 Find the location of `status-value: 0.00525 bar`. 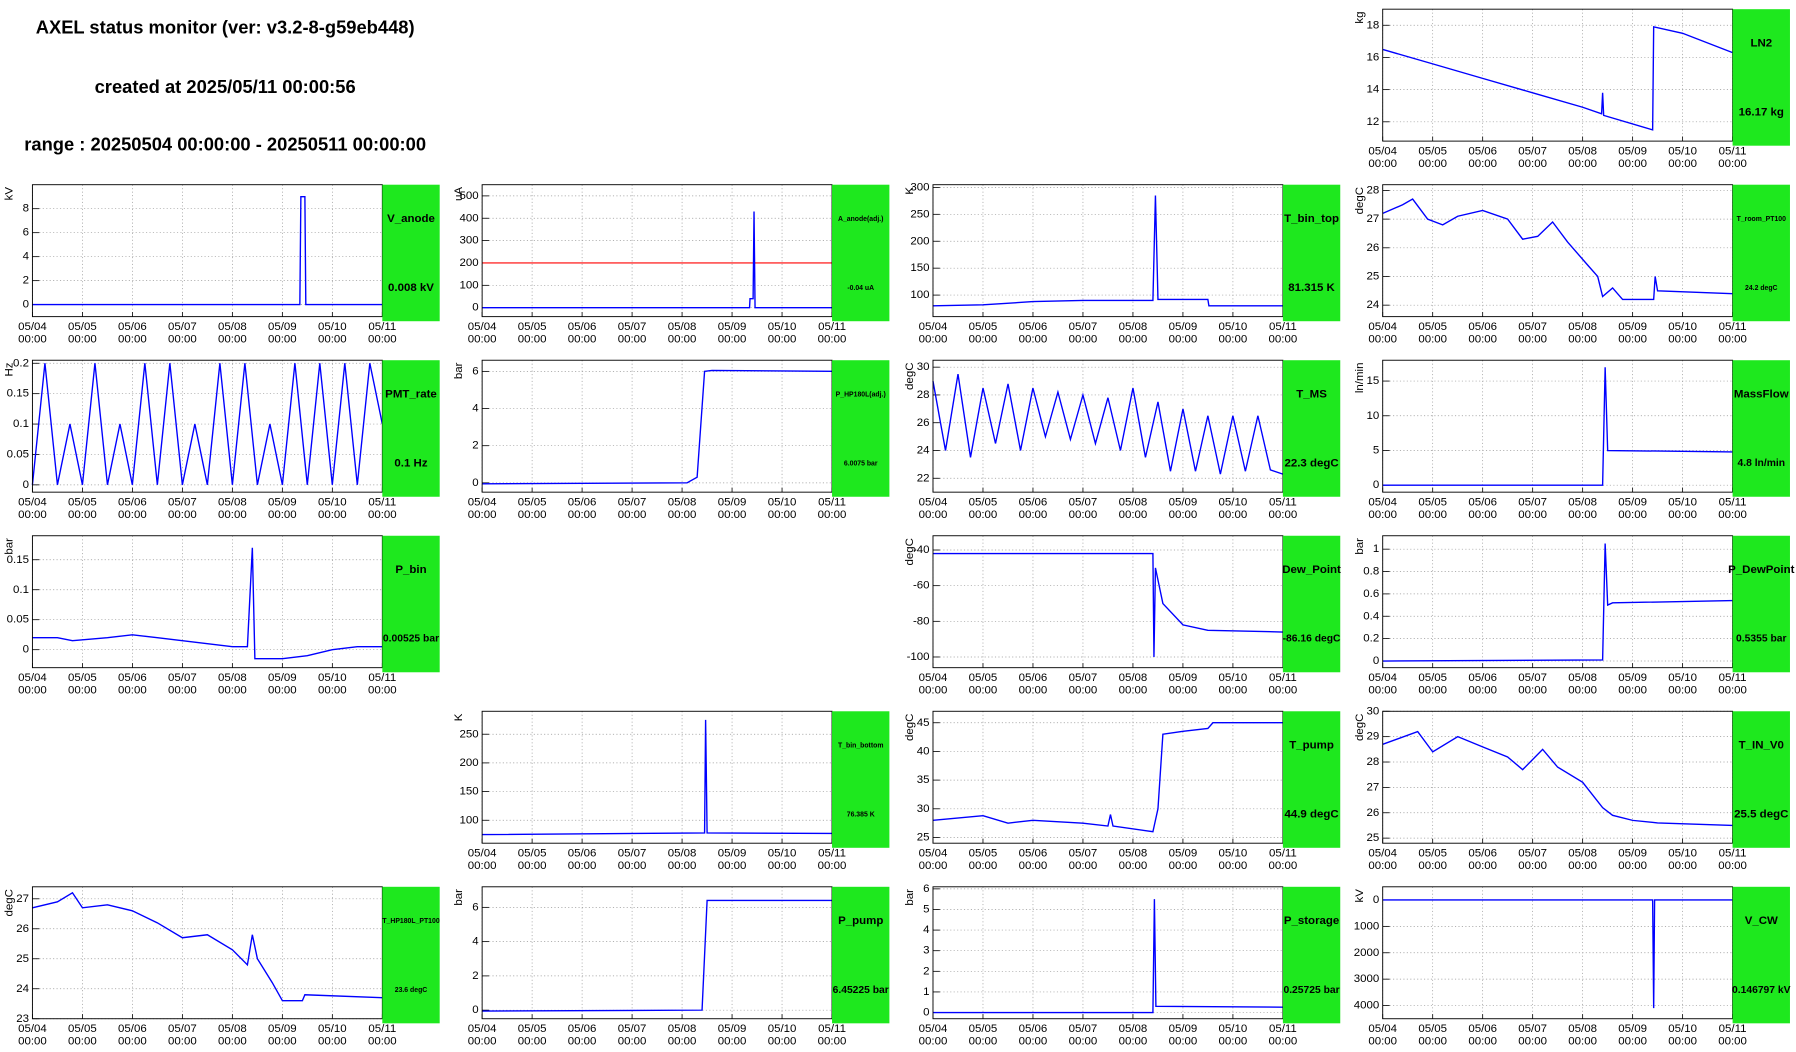

status-value: 0.00525 bar is located at coordinates (411, 639).